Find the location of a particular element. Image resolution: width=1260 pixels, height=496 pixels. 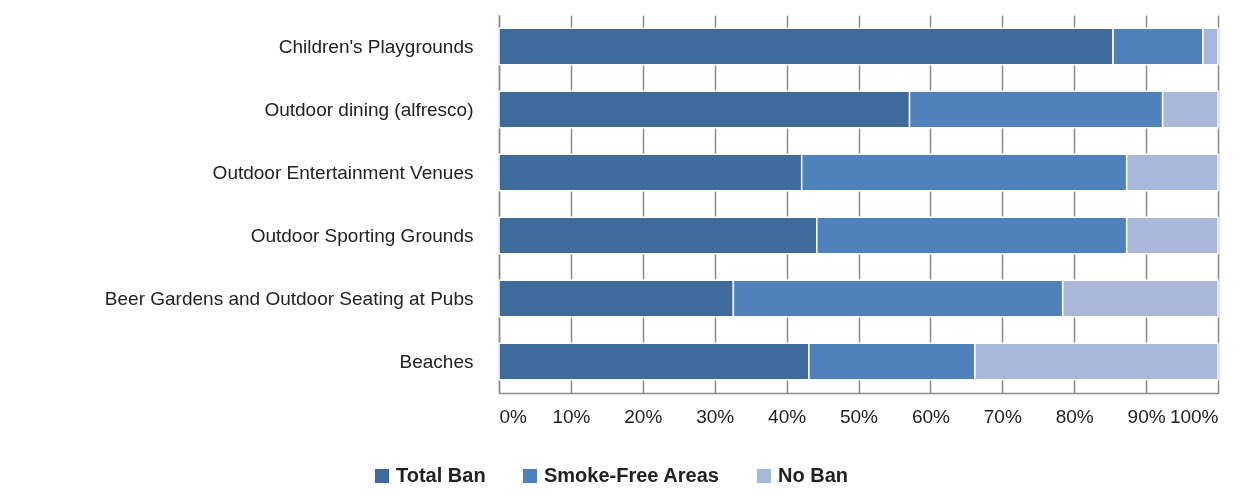

x-tick-label: 100% is located at coordinates (1194, 416).